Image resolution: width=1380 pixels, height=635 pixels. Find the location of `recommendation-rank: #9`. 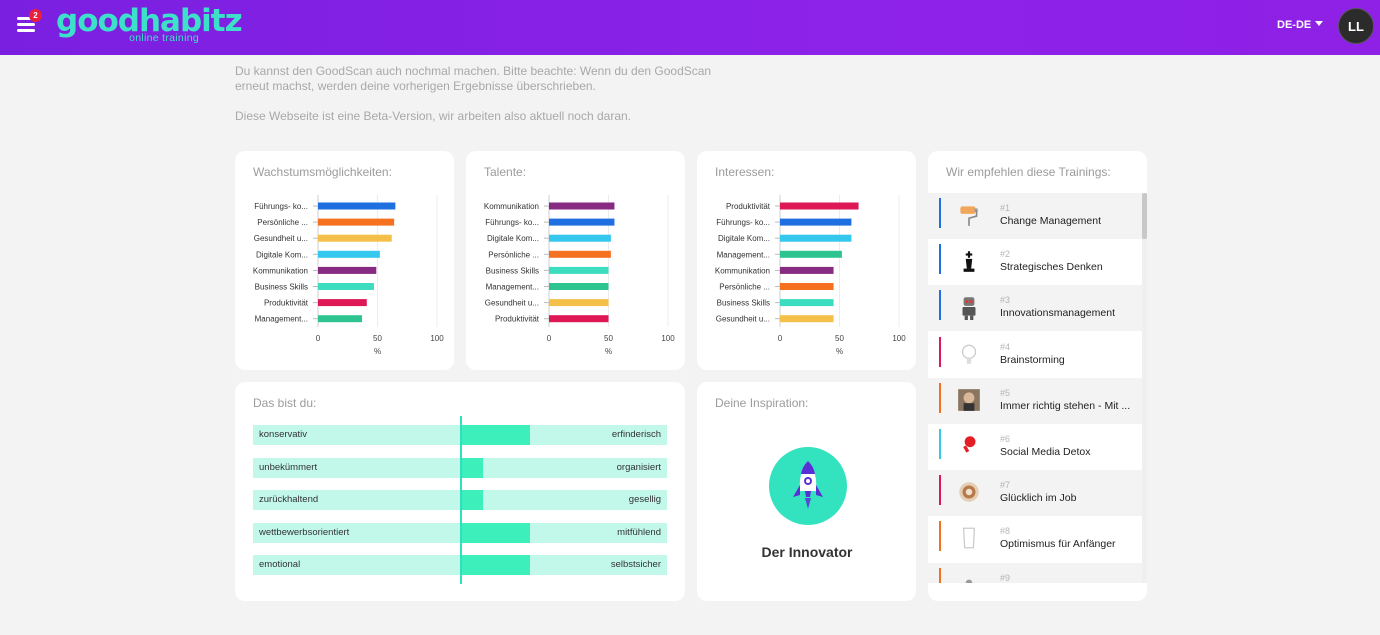

recommendation-rank: #9 is located at coordinates (1005, 577).